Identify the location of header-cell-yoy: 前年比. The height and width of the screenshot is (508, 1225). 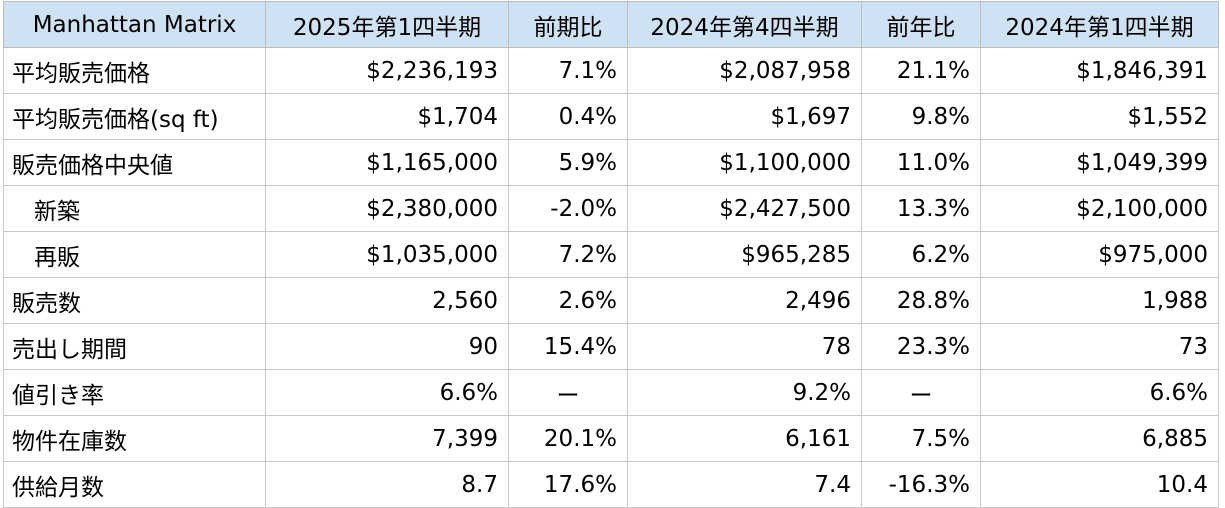
(921, 24).